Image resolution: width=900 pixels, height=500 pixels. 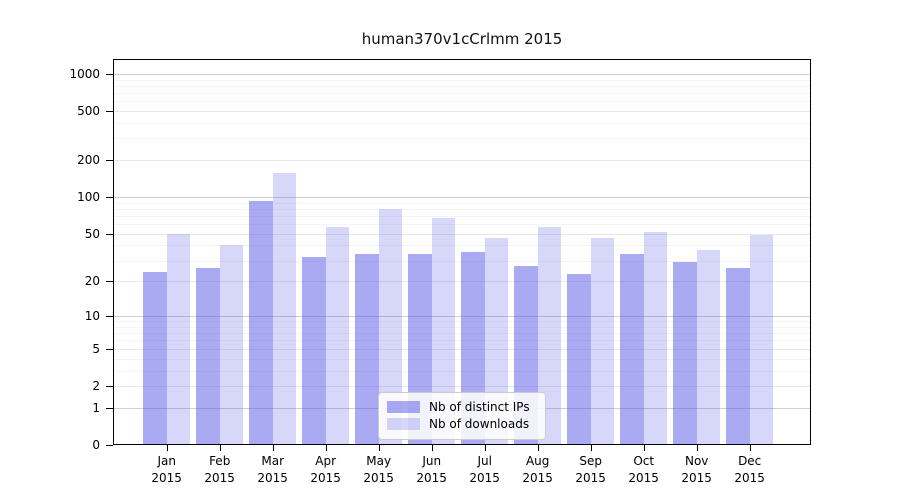 I want to click on x-tick-label: Aug 2015, so click(x=537, y=469).